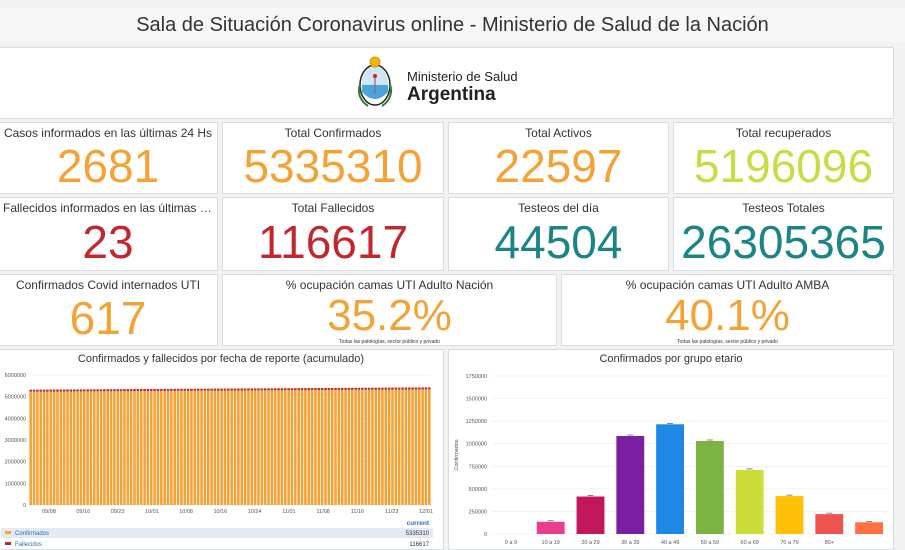 Image resolution: width=905 pixels, height=550 pixels. Describe the element at coordinates (375, 81) in the screenshot. I see `national-seal-icon` at that location.